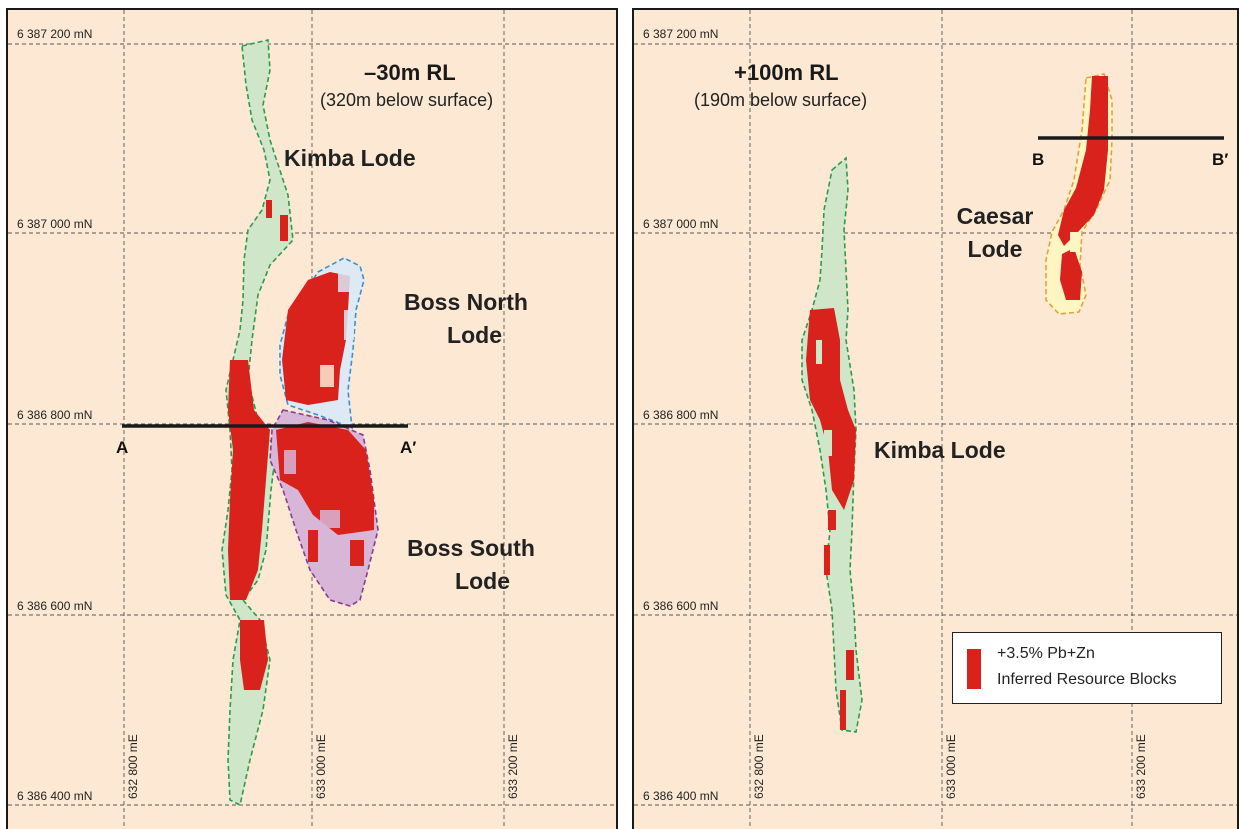 The width and height of the screenshot is (1243, 829). Describe the element at coordinates (995, 216) in the screenshot. I see `caesar-label-line1: Caesar` at that location.